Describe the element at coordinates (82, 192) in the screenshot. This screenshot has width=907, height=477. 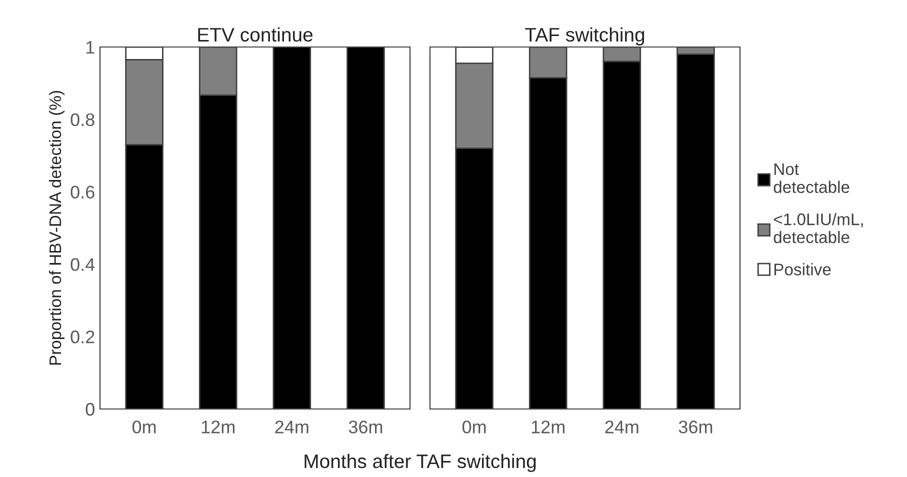
I see `y-tick-label: 0.6` at that location.